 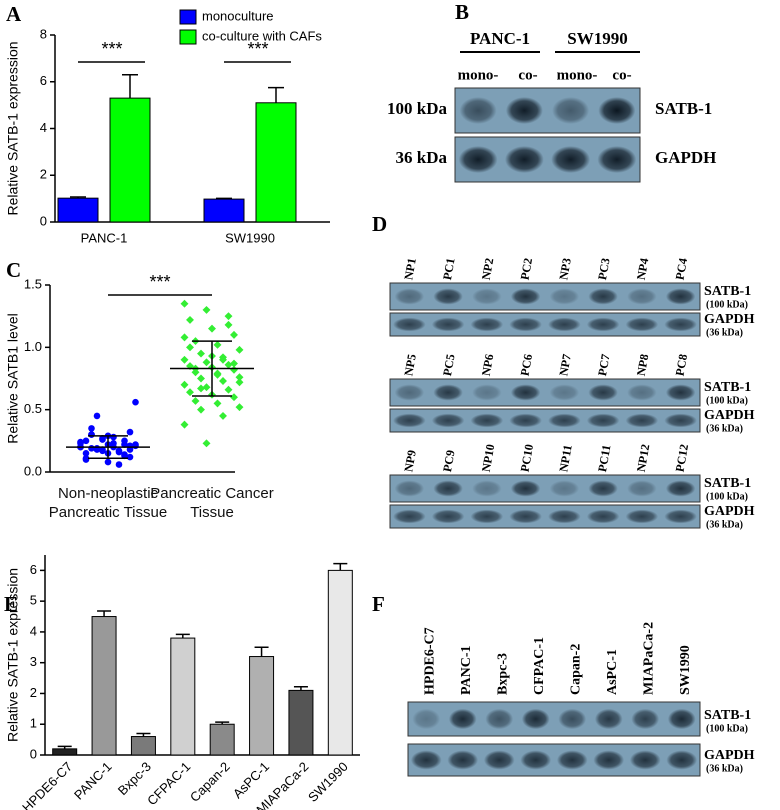 I want to click on row-label: GAPDH, so click(x=729, y=755).